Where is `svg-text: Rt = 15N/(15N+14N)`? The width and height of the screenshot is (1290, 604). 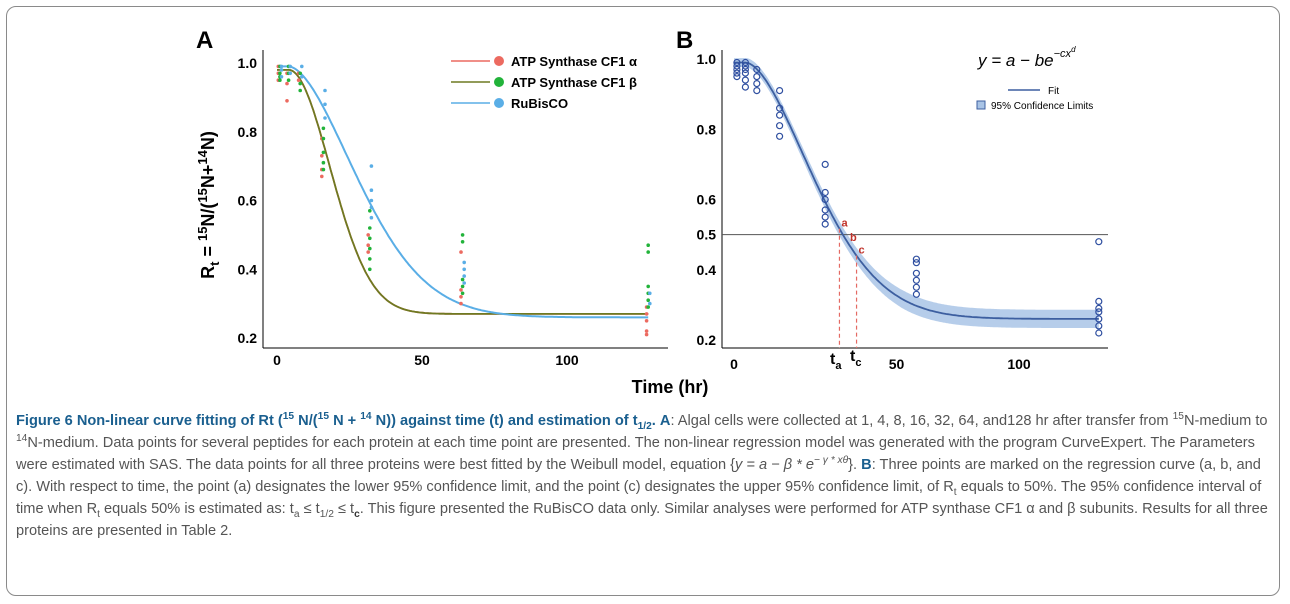
svg-text: Rt = 15N/(15N+14N) is located at coordinates (208, 205).